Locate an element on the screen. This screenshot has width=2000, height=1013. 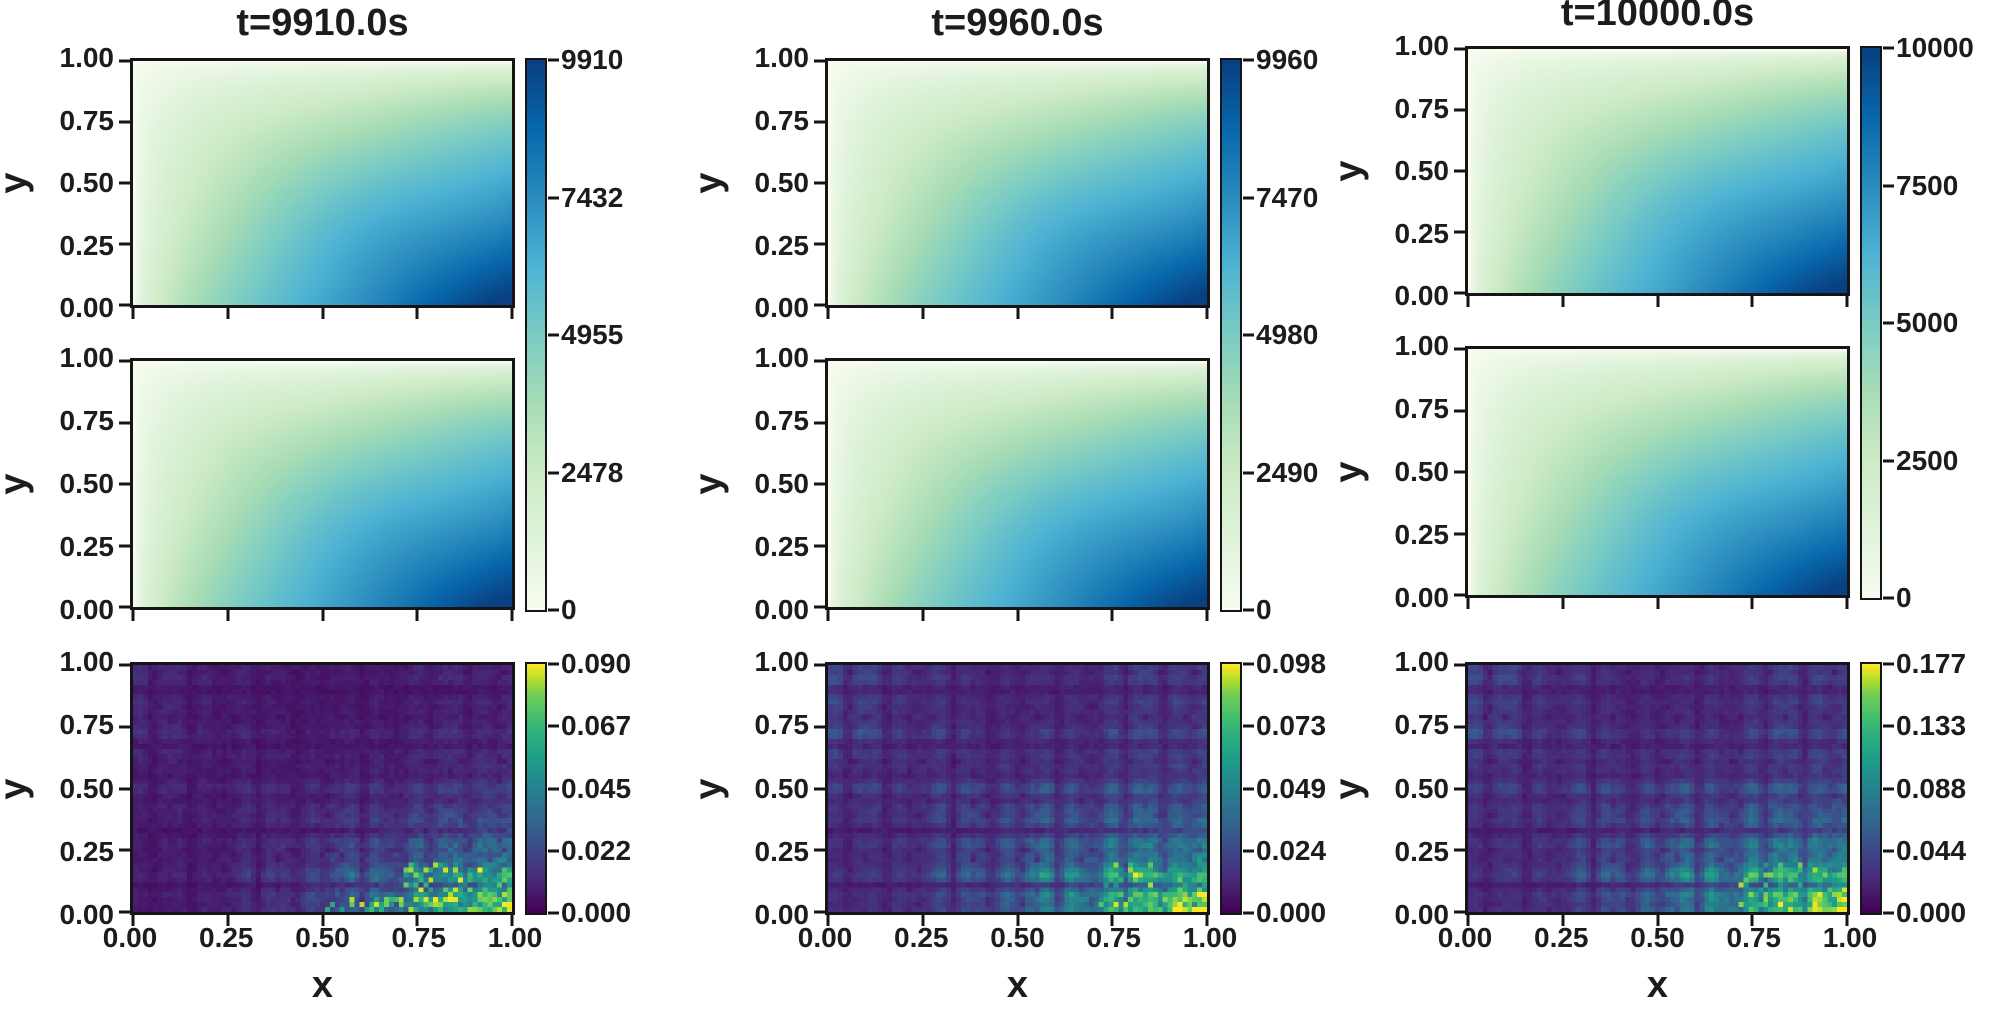
x-tick-label: 0.75 is located at coordinates (1754, 937).